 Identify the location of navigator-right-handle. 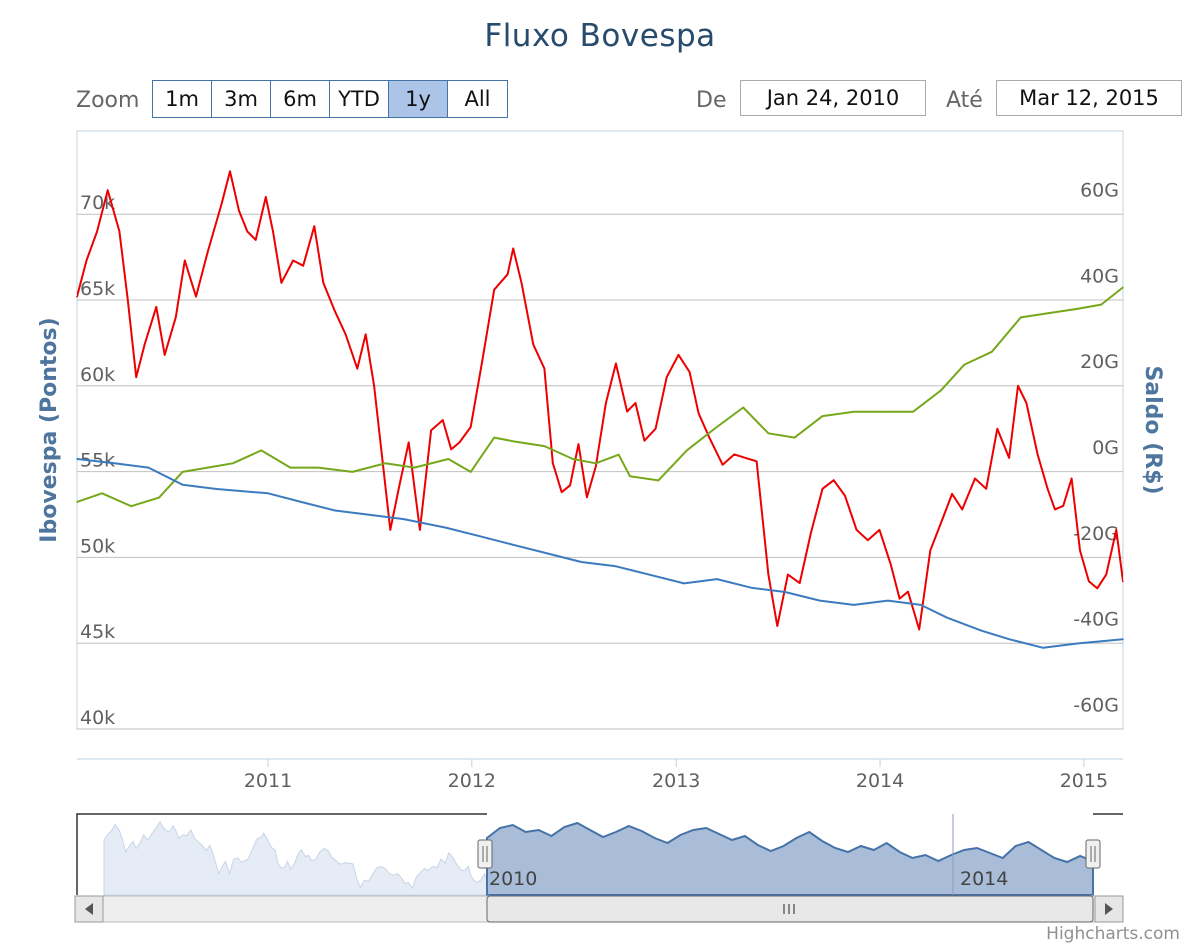
(1093, 854).